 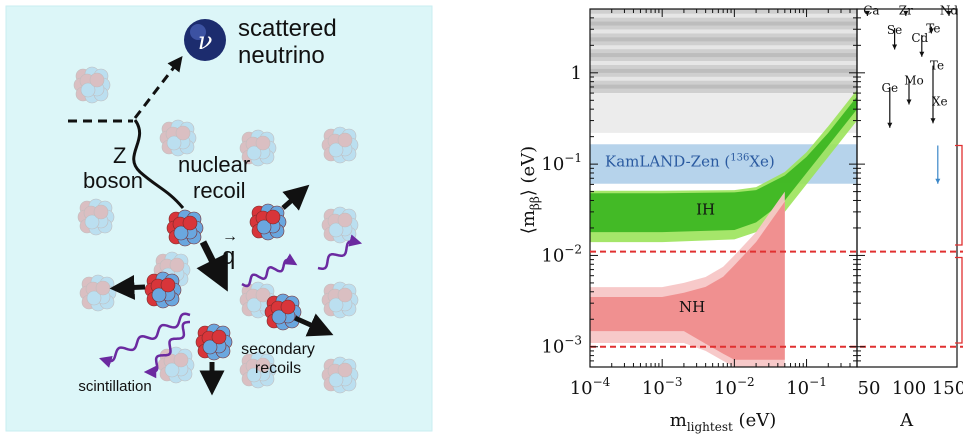 I want to click on recoiling-nuclei, so click(x=223, y=282).